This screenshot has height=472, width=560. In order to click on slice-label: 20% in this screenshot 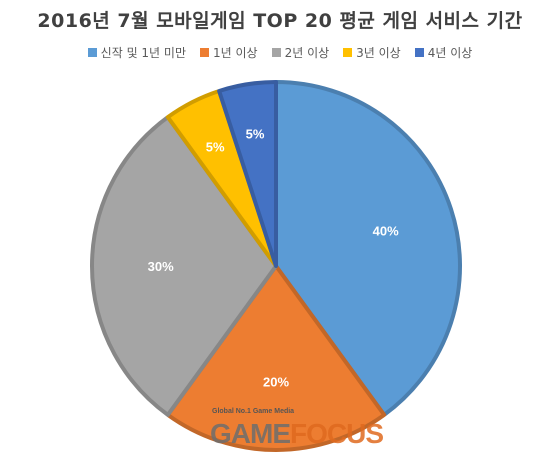, I will do `click(276, 381)`.